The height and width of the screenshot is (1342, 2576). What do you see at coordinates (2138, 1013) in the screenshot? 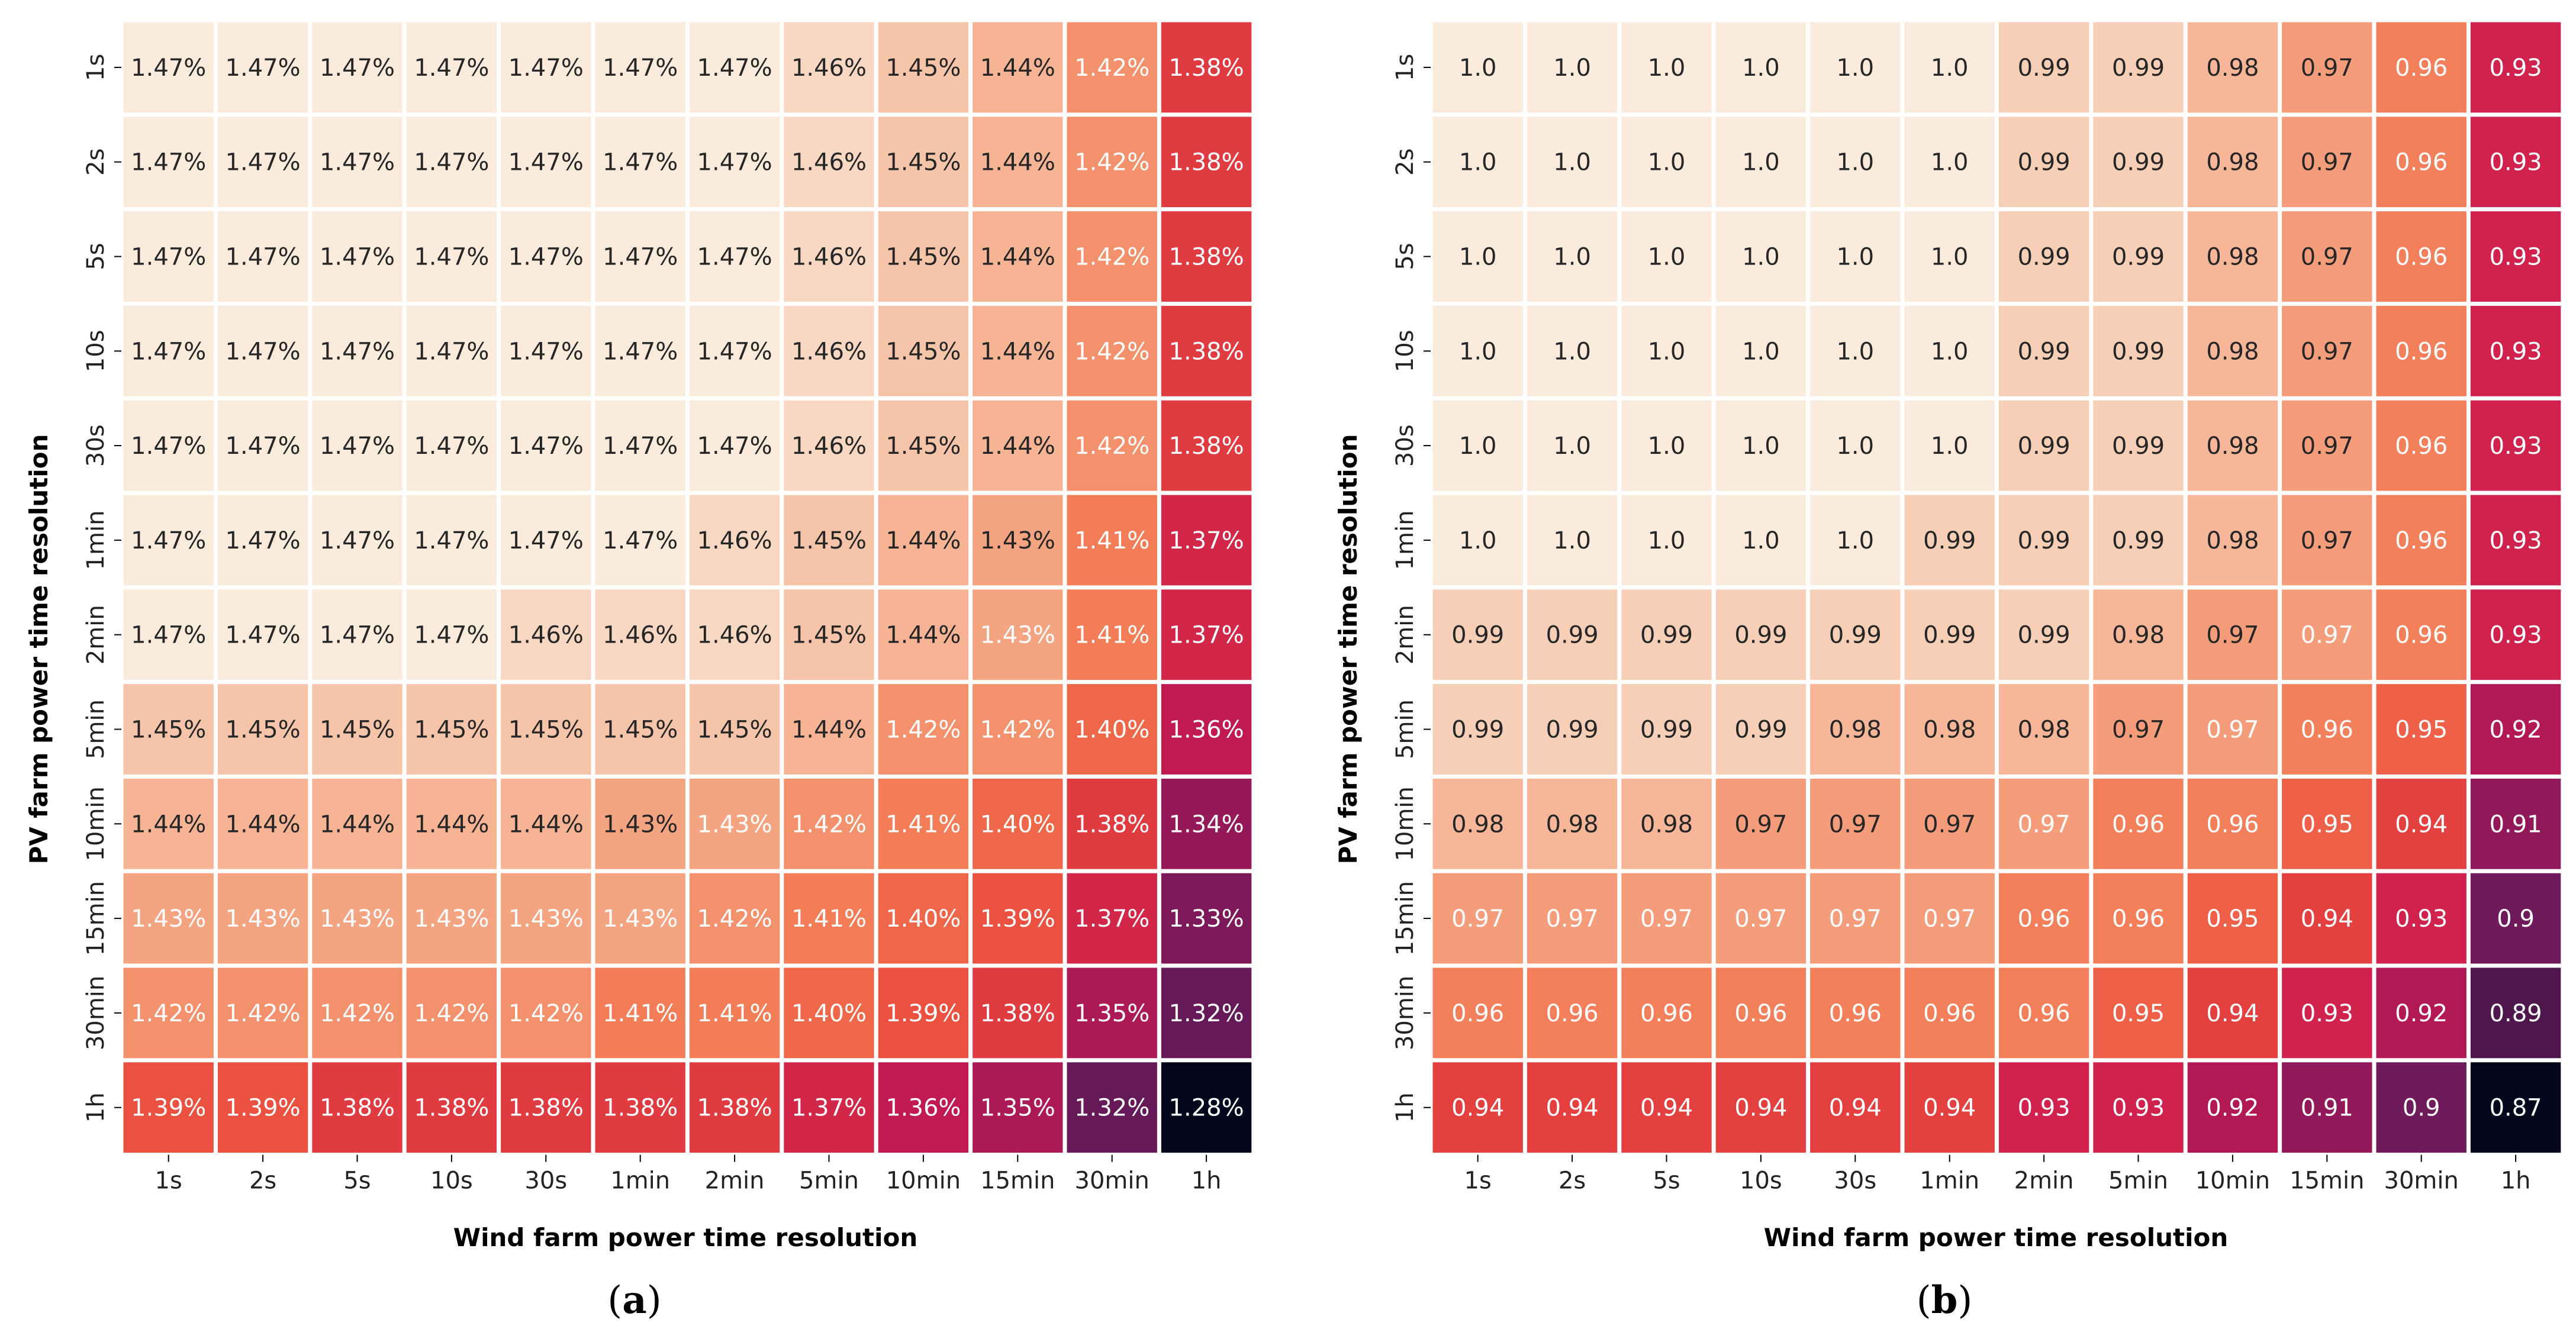
I see `heatmap-cell-label: 0.95` at bounding box center [2138, 1013].